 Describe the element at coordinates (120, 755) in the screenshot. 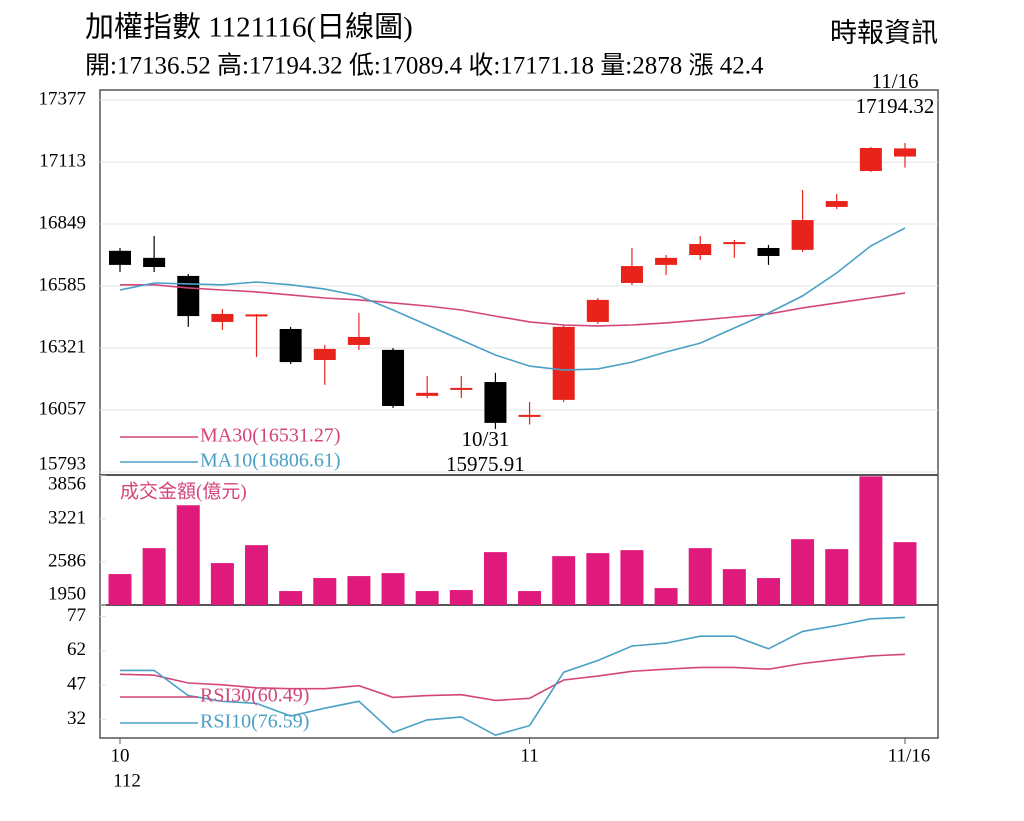

I see `x-tick-label: 10` at that location.